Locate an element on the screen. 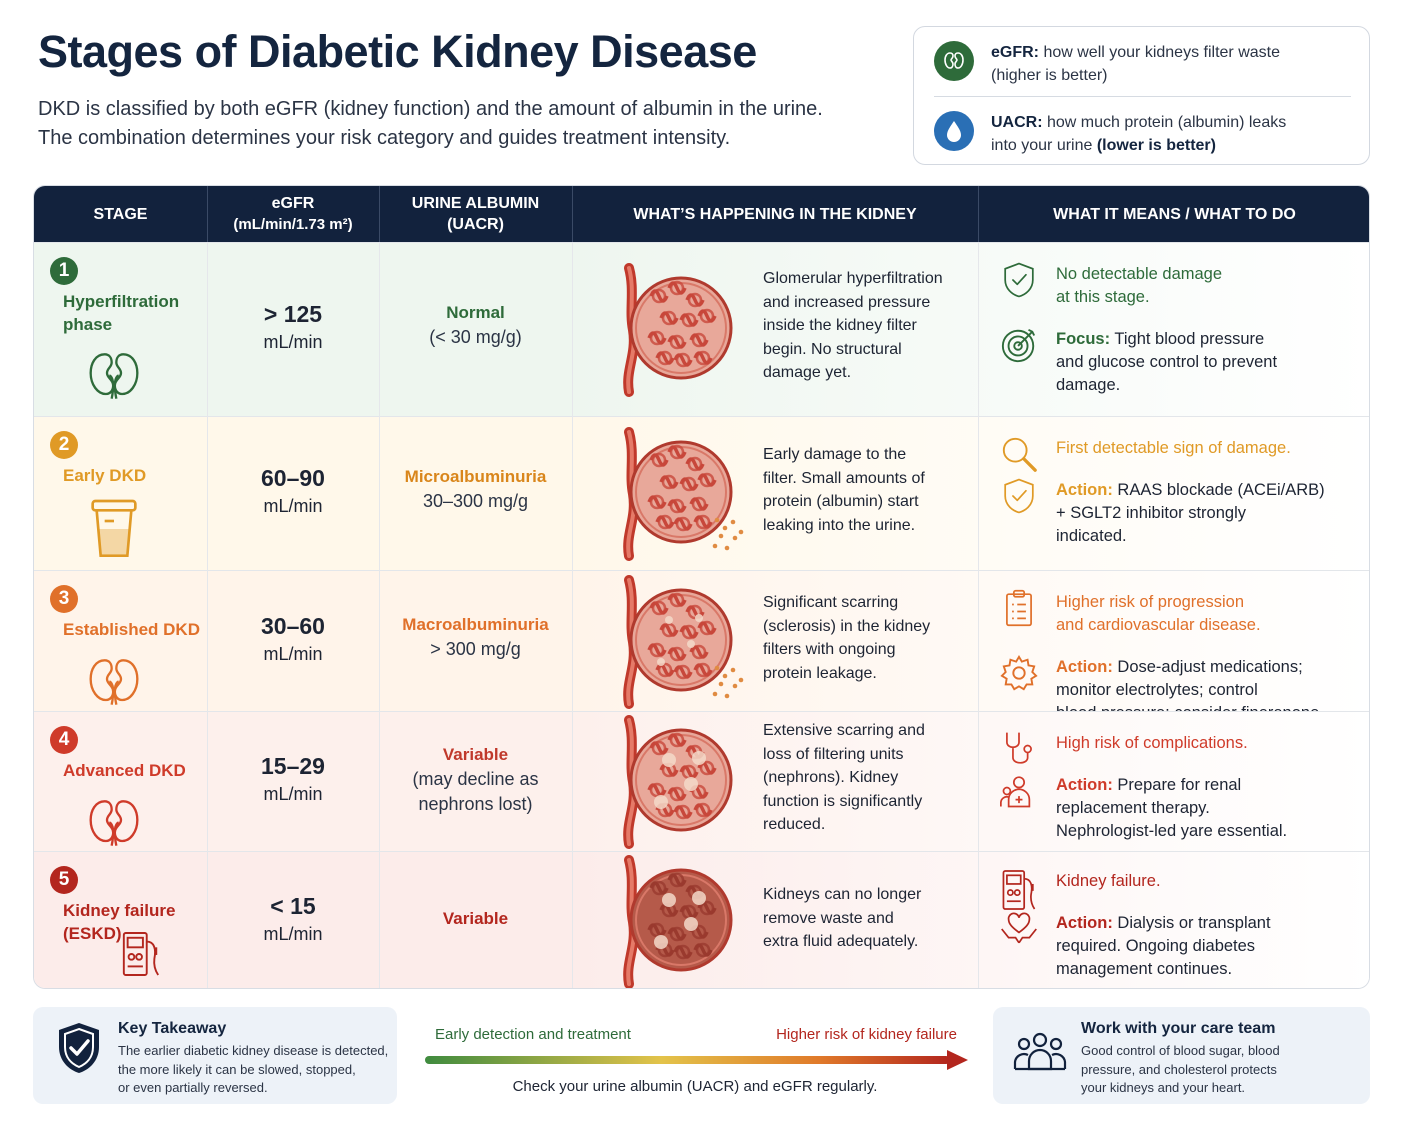 This screenshot has width=1402, height=1122. page-title: Stages of Diabetic Kidney Disease is located at coordinates (397, 51).